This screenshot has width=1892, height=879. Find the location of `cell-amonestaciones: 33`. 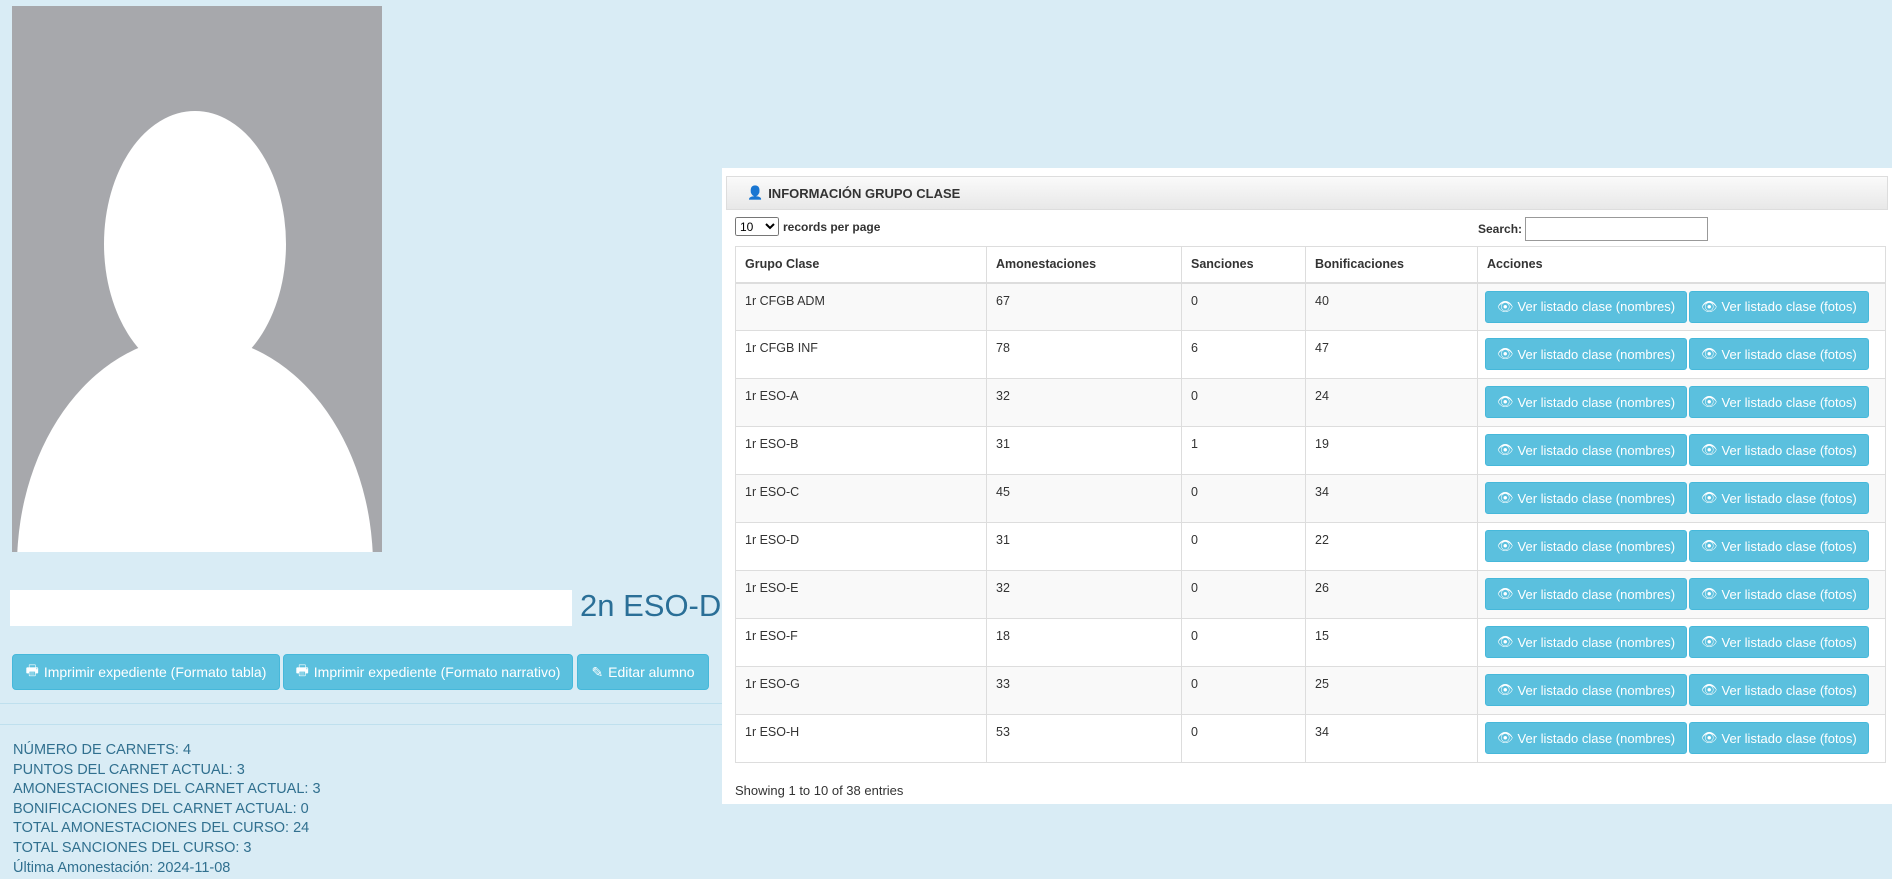

cell-amonestaciones: 33 is located at coordinates (1084, 690).